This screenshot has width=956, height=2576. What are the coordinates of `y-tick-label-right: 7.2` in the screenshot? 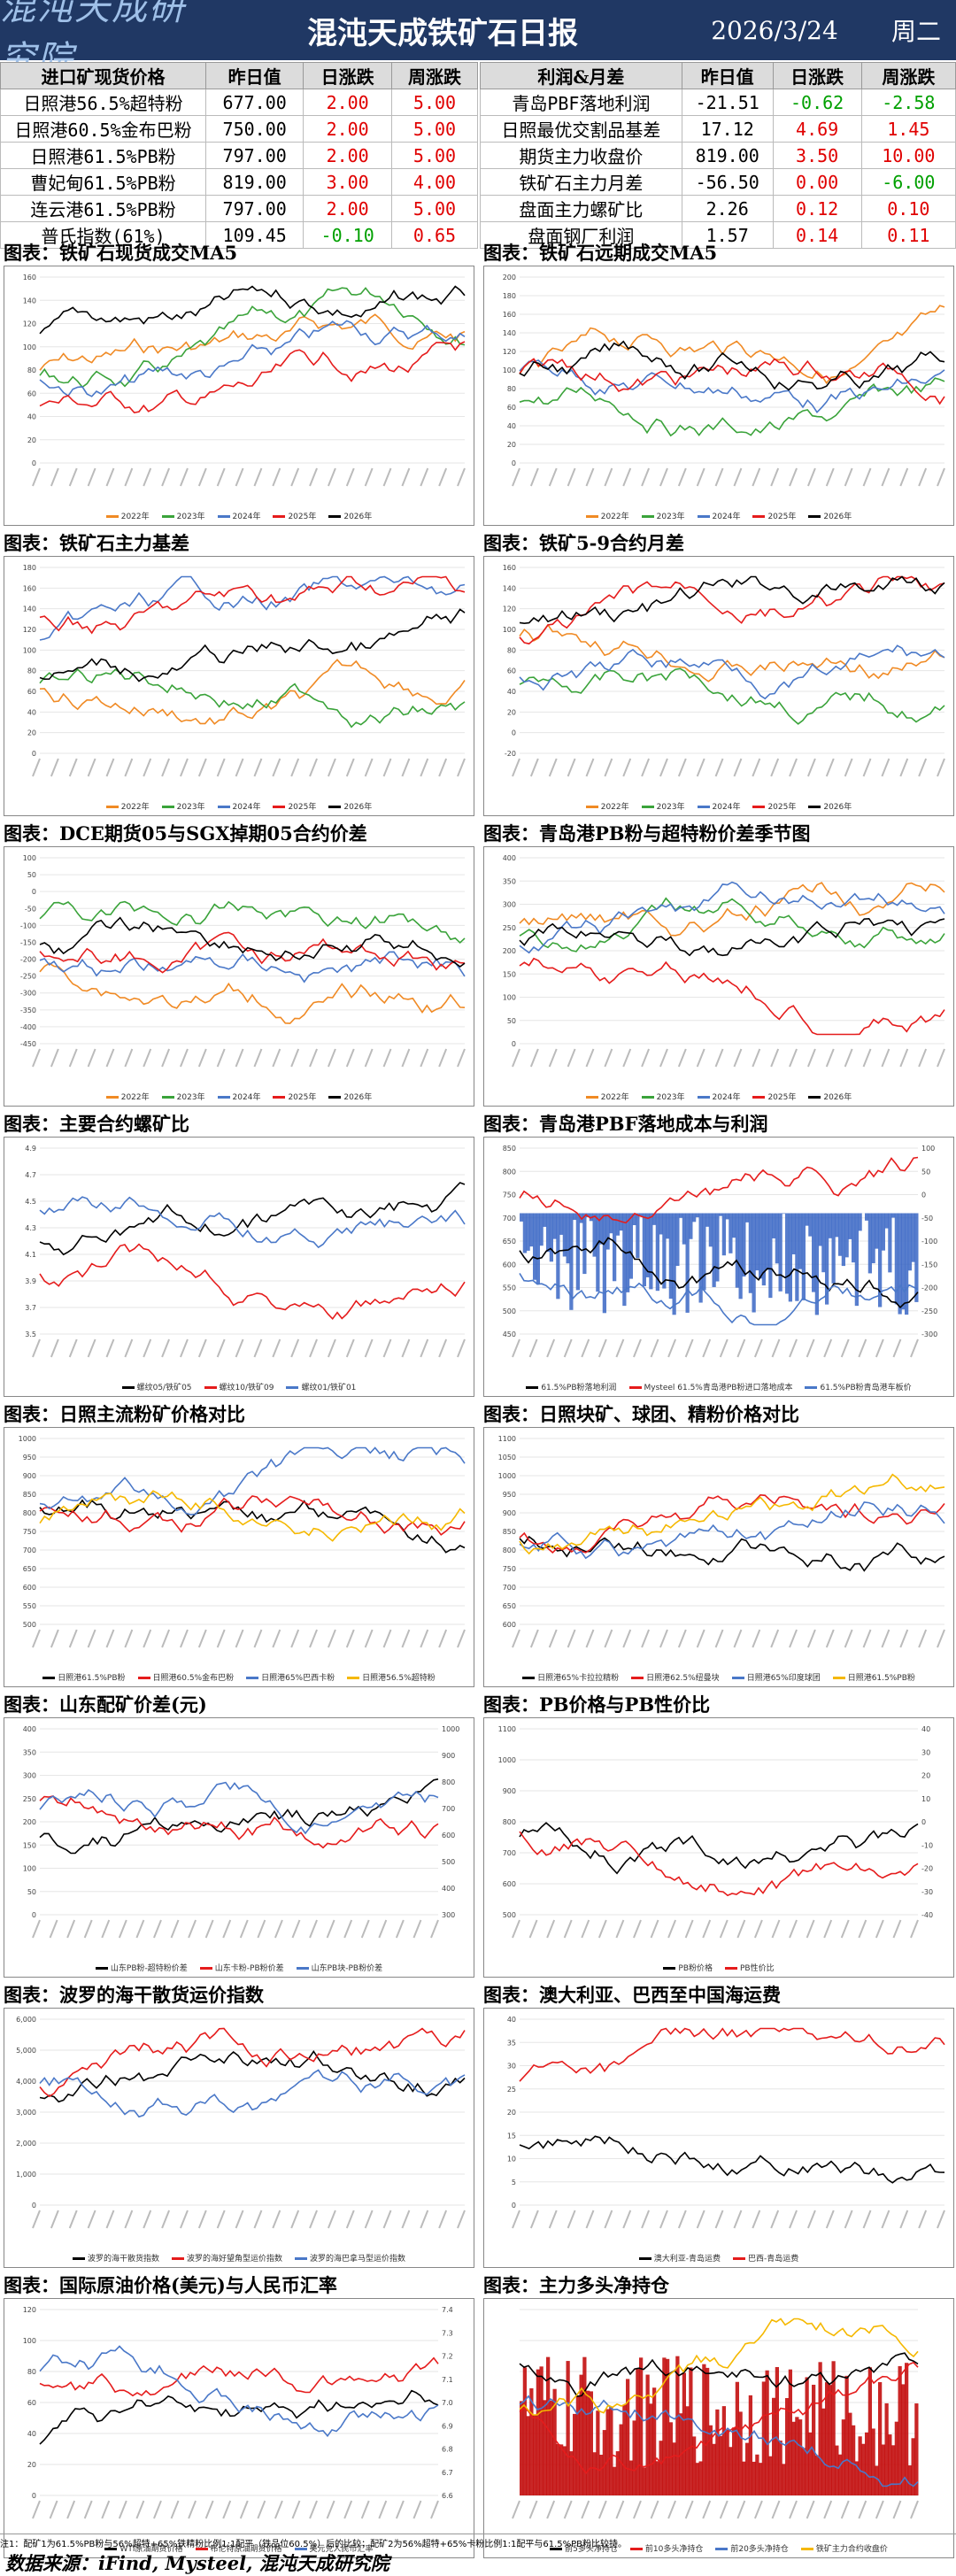 It's located at (447, 2357).